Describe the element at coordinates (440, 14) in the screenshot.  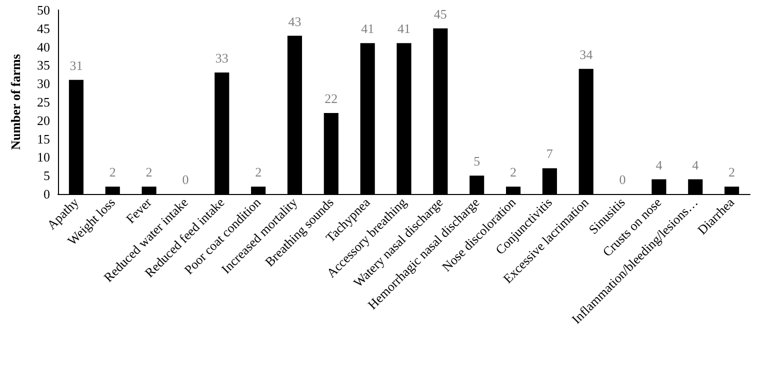
I see `data-label: 45` at that location.